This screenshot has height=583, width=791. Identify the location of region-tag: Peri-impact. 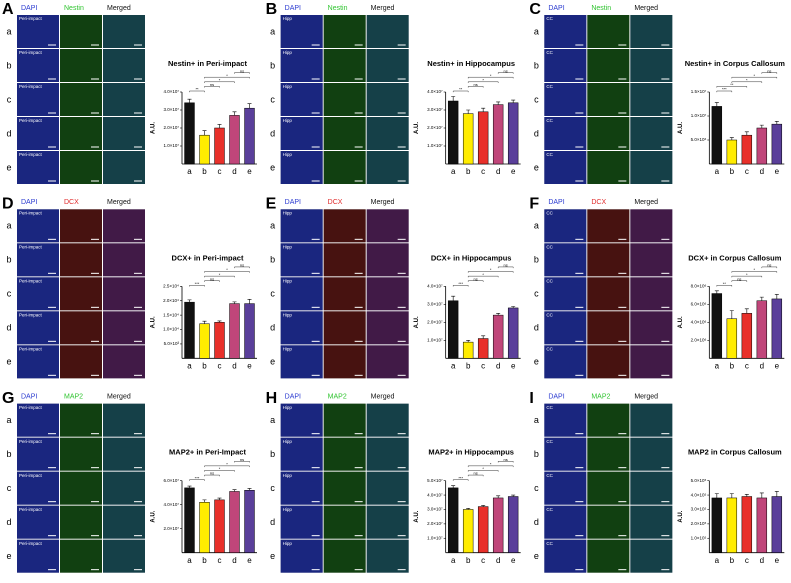
(31, 407).